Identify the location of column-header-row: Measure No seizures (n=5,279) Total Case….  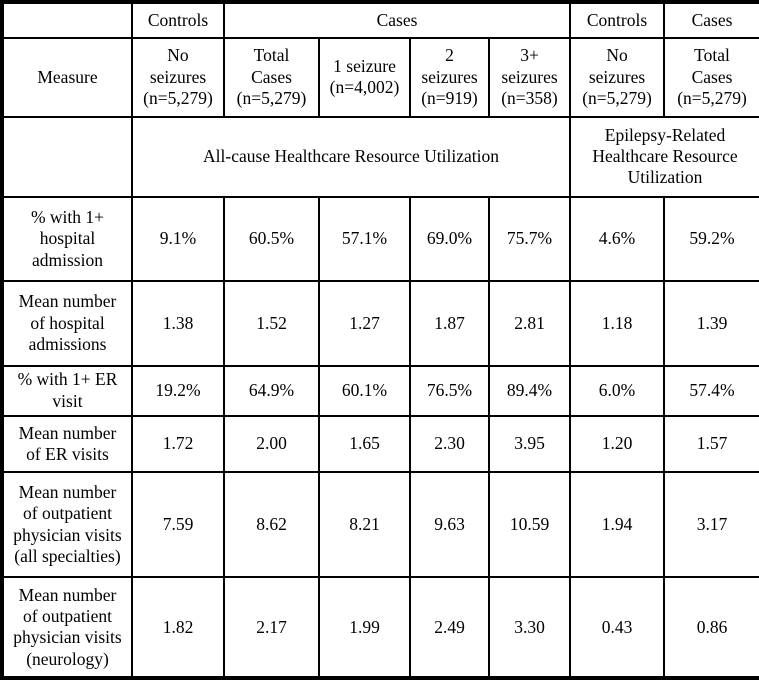
(380, 77).